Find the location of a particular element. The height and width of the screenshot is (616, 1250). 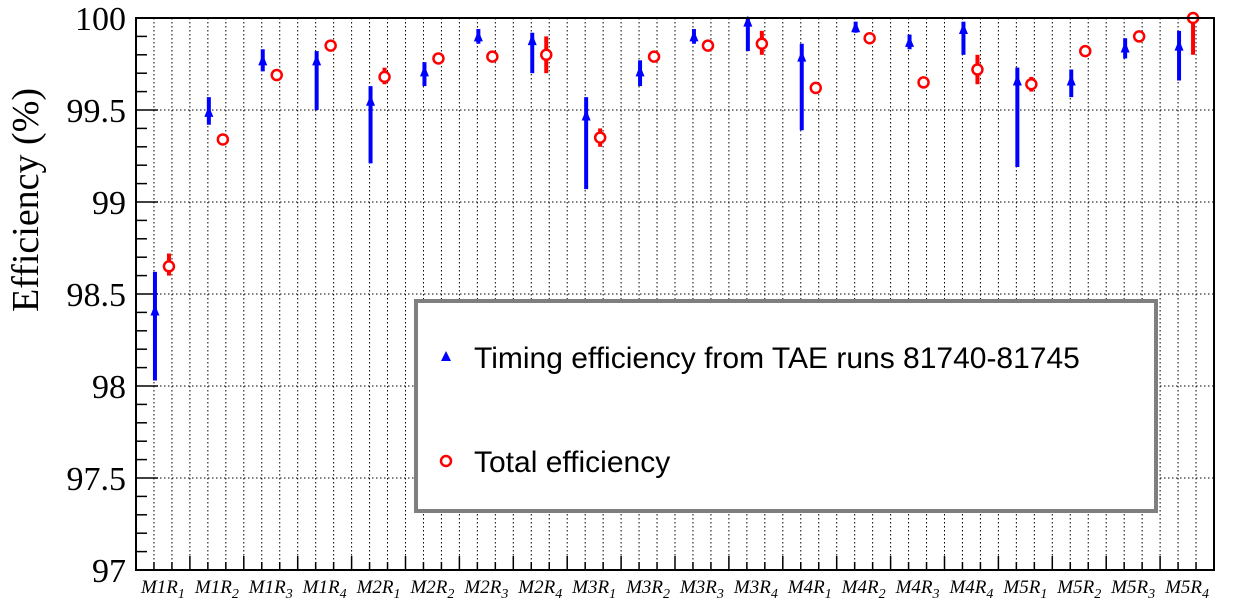

x-tick-label: M3R4 is located at coordinates (755, 589).